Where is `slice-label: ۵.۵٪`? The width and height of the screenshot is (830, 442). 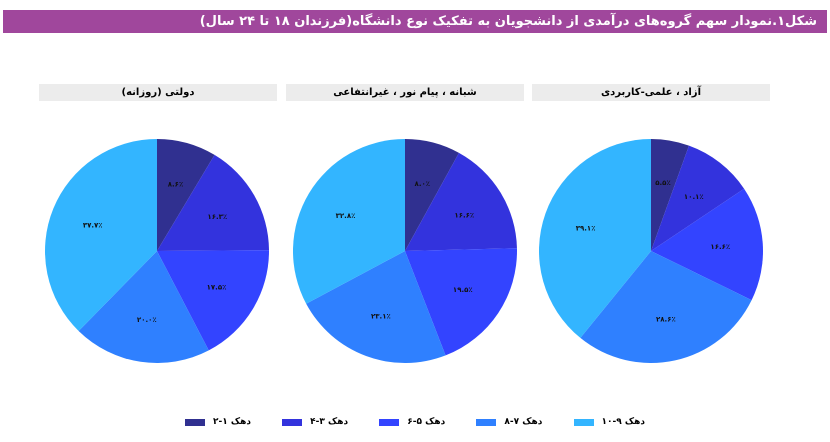 slice-label: ۵.۵٪ is located at coordinates (662, 183).